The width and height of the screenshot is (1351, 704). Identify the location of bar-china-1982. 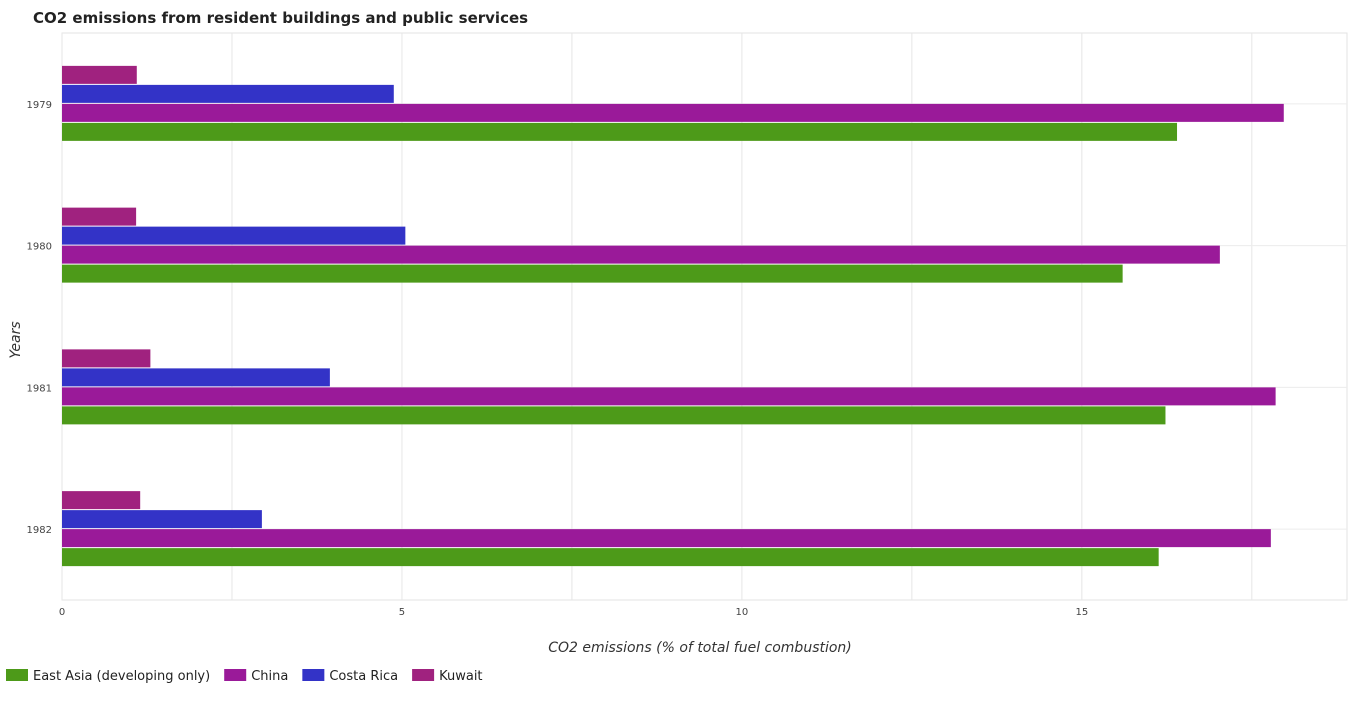
(666, 538).